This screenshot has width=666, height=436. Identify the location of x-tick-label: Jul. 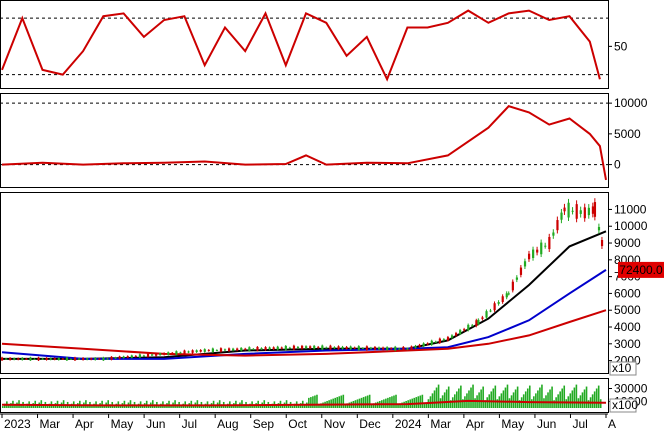
(579, 424).